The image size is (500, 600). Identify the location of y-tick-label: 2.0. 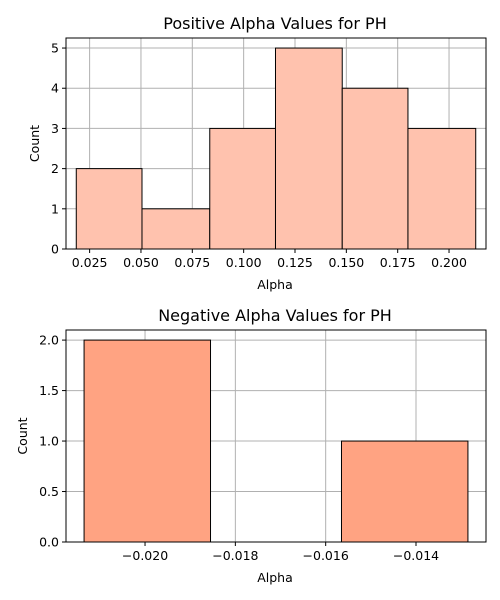
(49, 340).